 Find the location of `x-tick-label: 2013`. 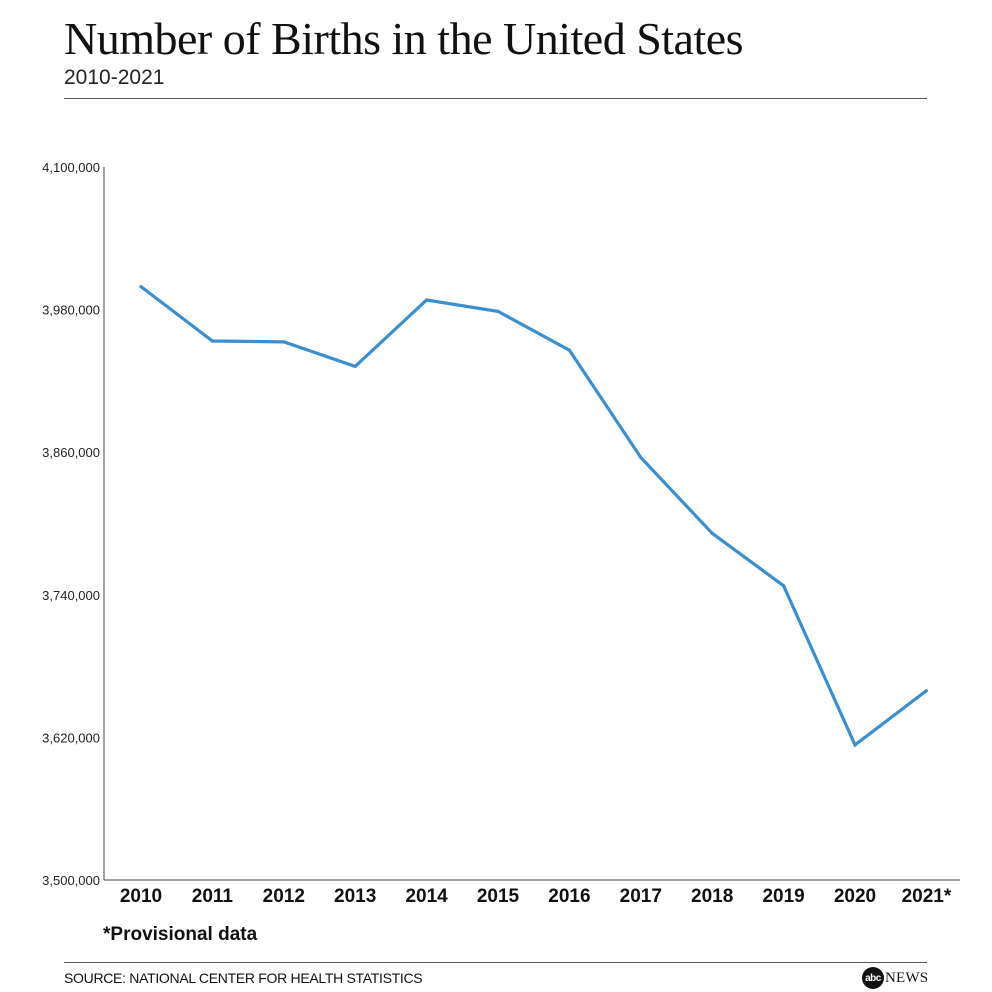

x-tick-label: 2013 is located at coordinates (355, 896).